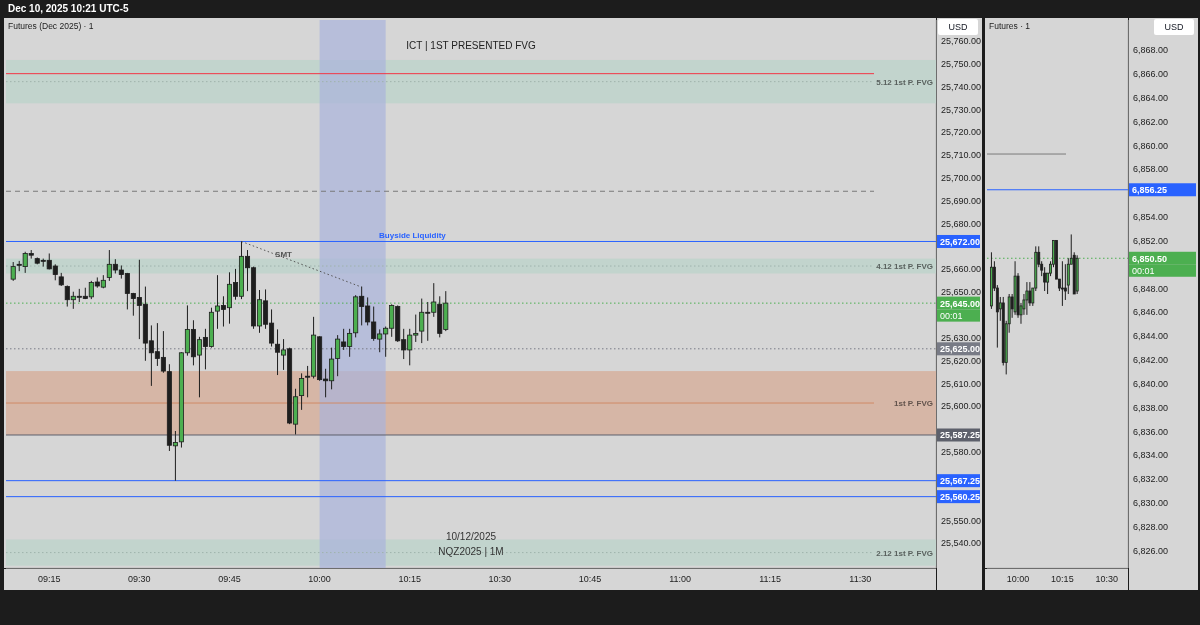 Image resolution: width=1200 pixels, height=625 pixels. I want to click on text: Dec 10, 2025 10:21 UTC-5, so click(69, 8).